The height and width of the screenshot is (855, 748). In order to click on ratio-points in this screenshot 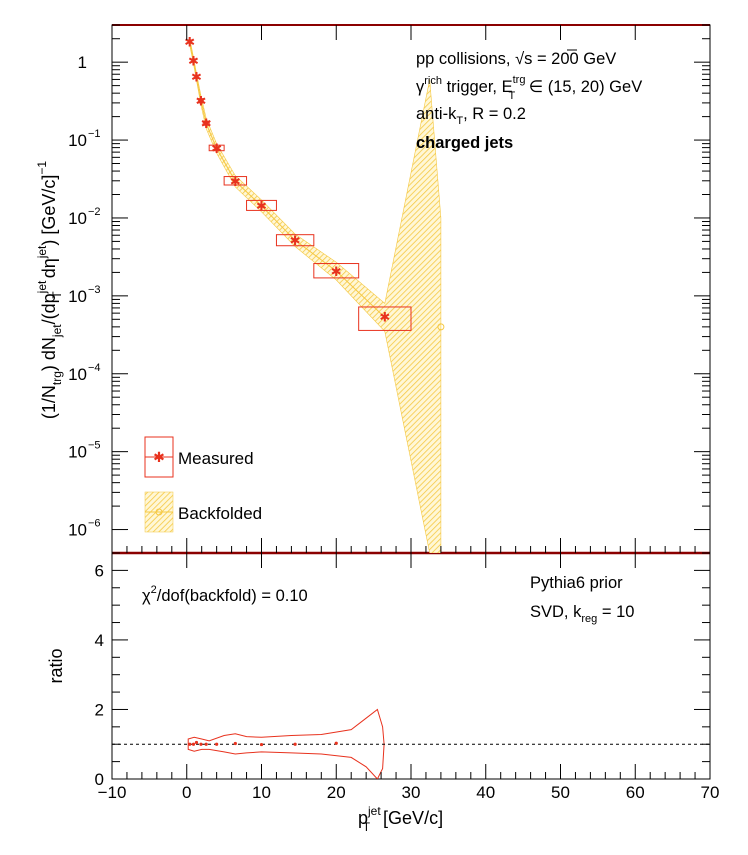, I will do `click(263, 743)`.